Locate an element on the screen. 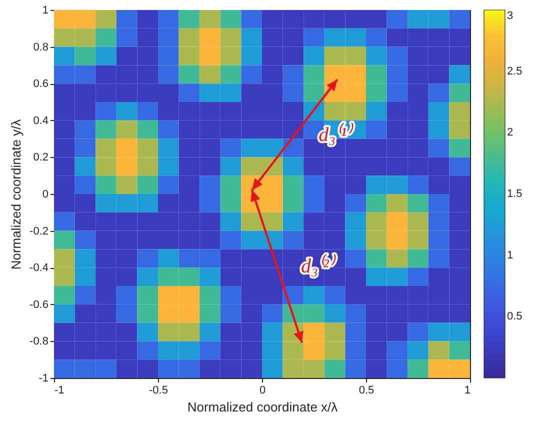  y-tick-label: 0.8 is located at coordinates (40, 47).